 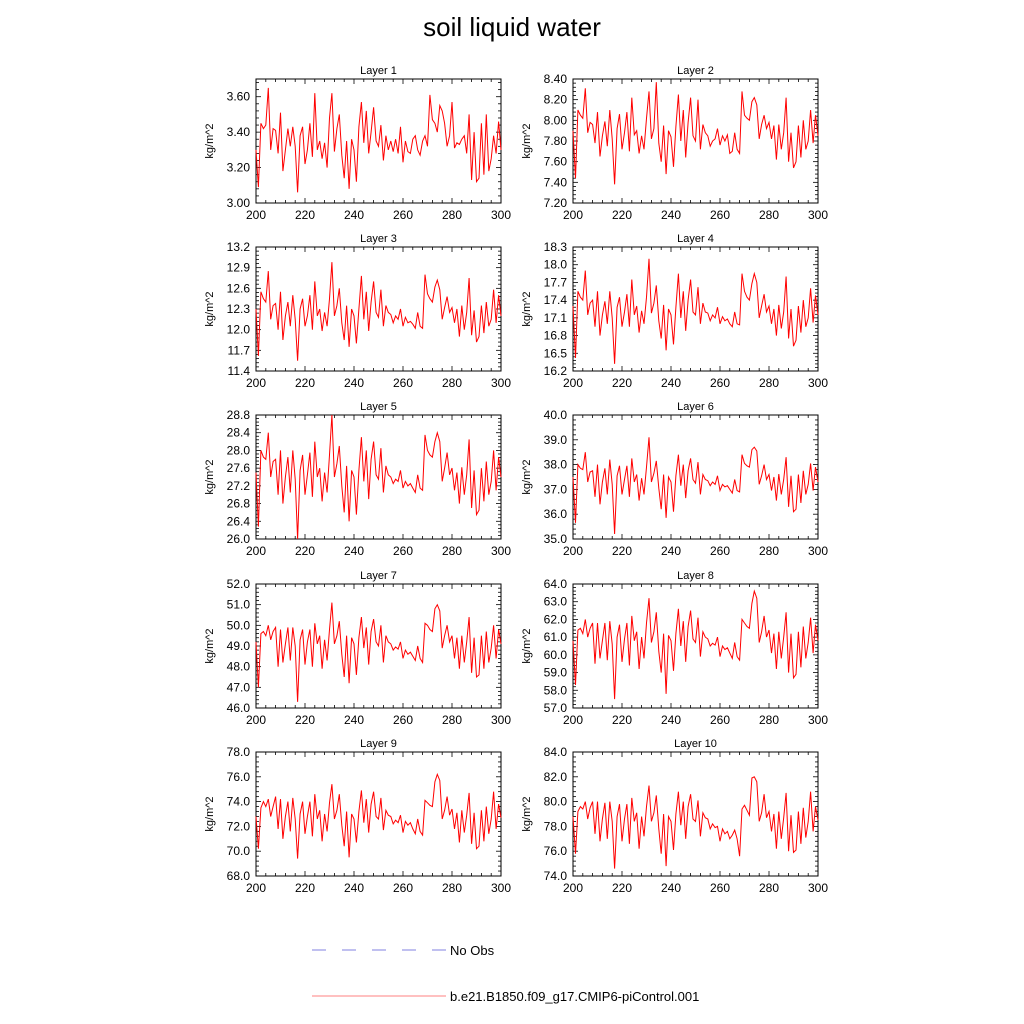 I want to click on y-tick-label: 47.0, so click(x=239, y=687).